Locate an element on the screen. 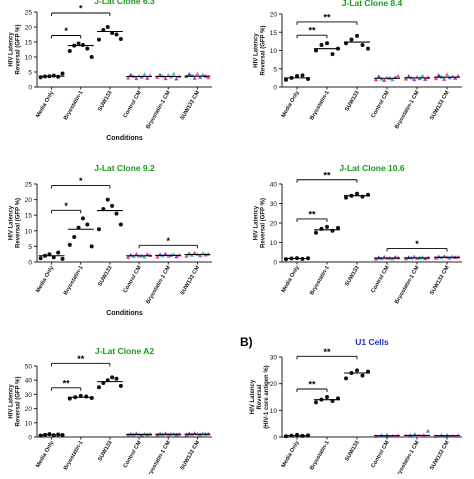 The image size is (474, 479). y-tick-label: 30 is located at coordinates (274, 358).